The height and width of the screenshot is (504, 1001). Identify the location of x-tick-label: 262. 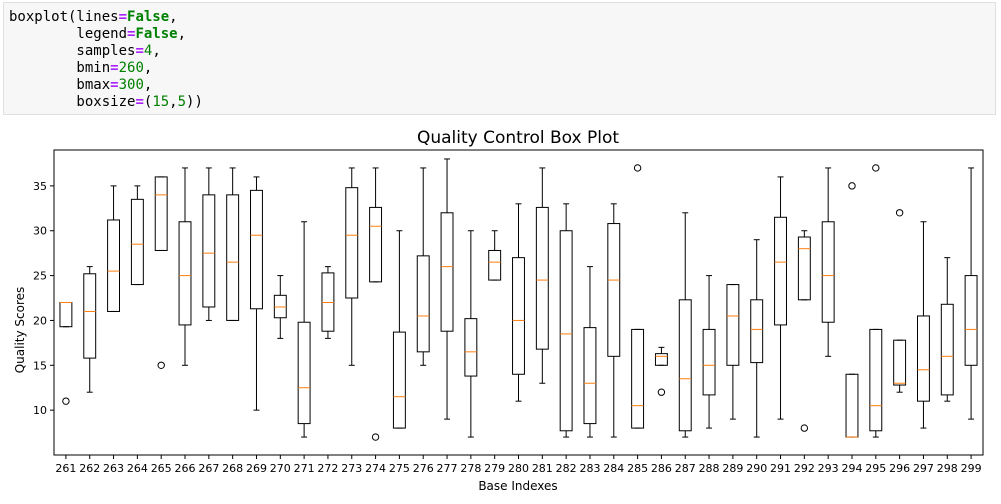
(89, 468).